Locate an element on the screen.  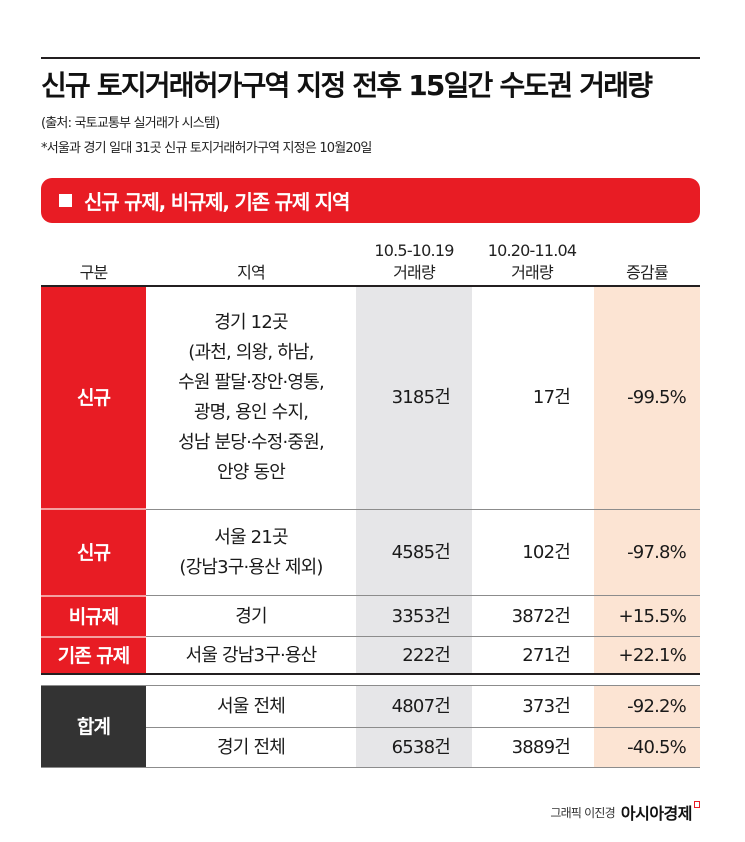
total-region: 경기 전체 is located at coordinates (251, 747).